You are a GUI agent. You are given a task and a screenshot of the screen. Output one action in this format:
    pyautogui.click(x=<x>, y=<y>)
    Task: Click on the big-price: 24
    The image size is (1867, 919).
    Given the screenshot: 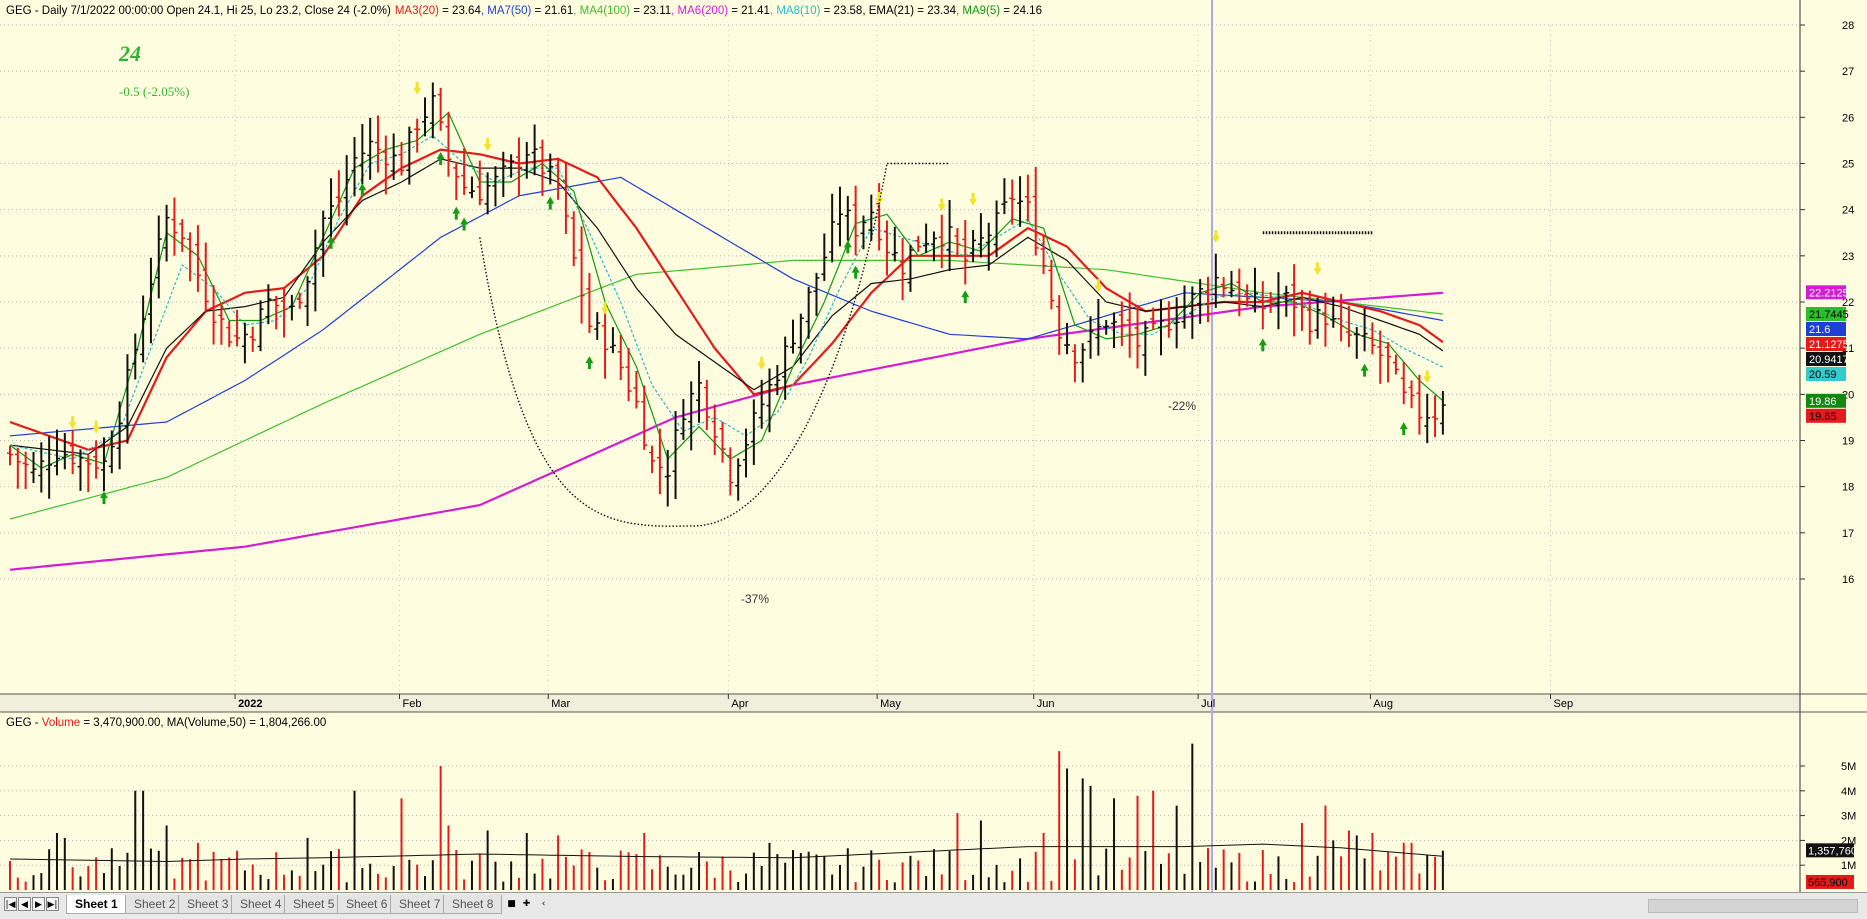 What is the action you would take?
    pyautogui.click(x=129, y=53)
    